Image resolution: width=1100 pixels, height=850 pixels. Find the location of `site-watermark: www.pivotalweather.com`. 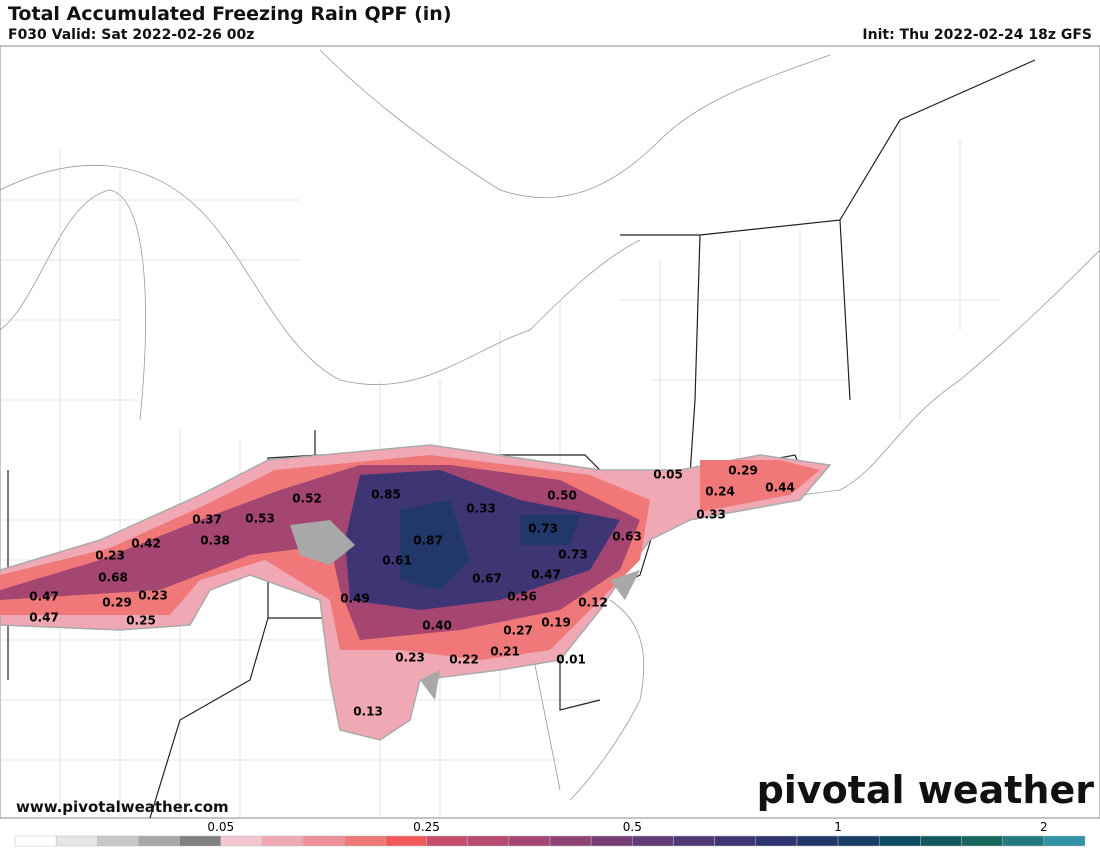

site-watermark: www.pivotalweather.com is located at coordinates (122, 807).